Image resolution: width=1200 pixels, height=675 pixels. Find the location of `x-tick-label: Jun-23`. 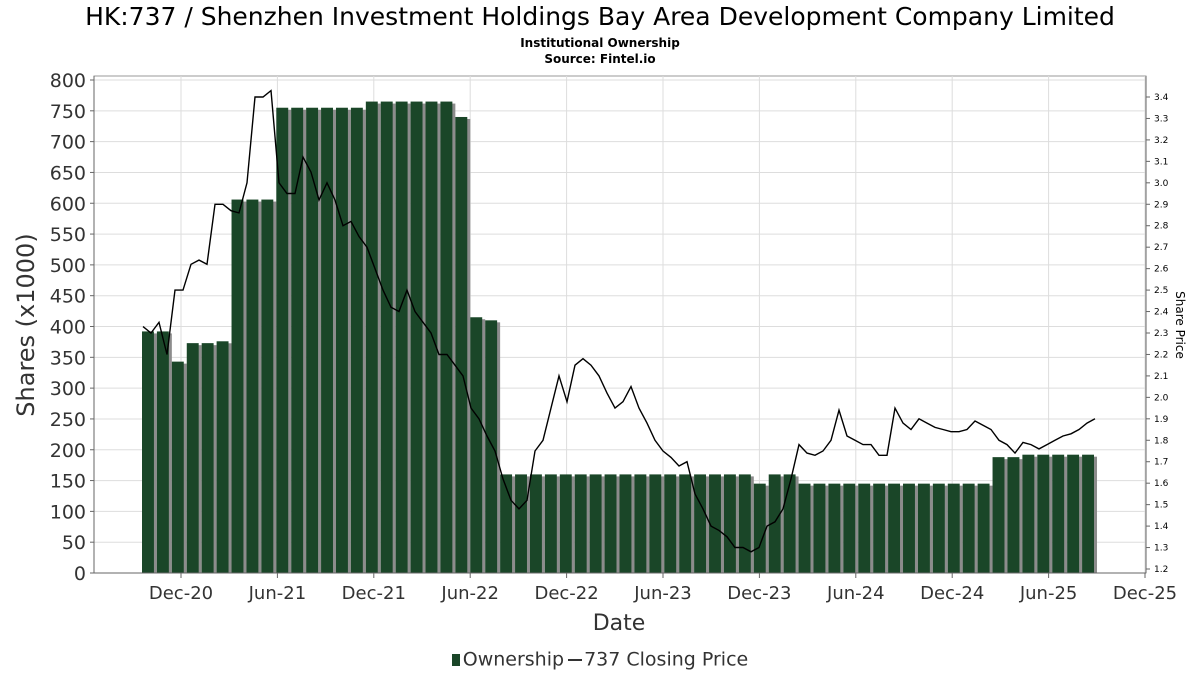

x-tick-label: Jun-23 is located at coordinates (662, 593).